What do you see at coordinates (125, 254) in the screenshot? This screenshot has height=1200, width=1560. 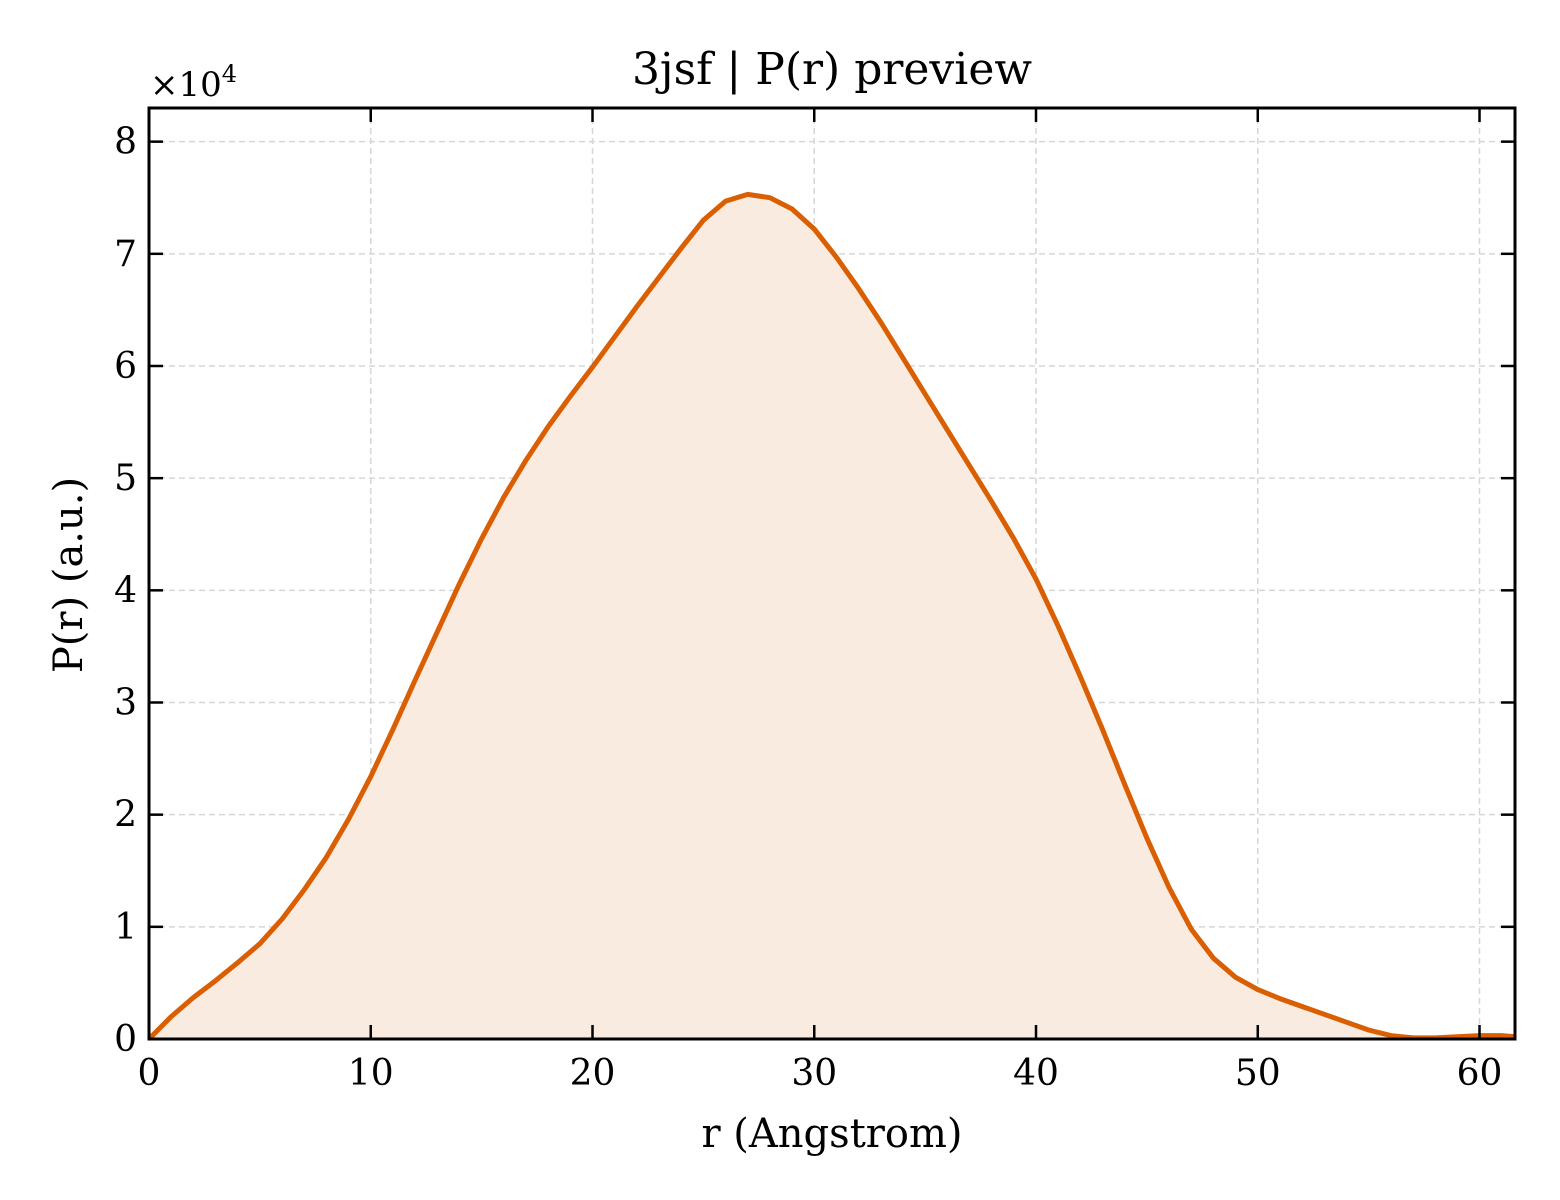 I see `y-tick-label: 7` at bounding box center [125, 254].